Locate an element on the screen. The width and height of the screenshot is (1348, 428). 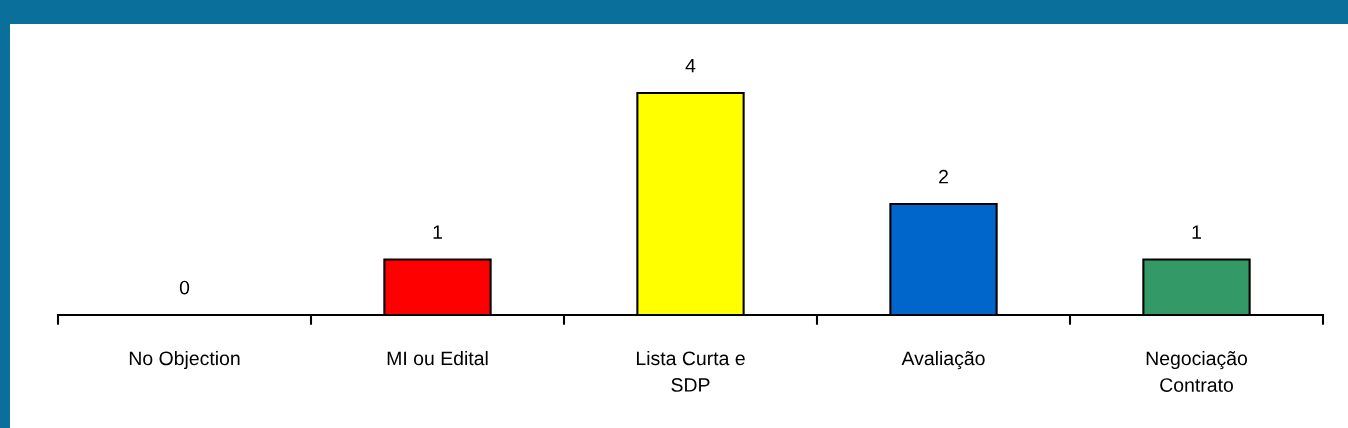
x-tick-label: Lista Curta e SDP is located at coordinates (690, 371).